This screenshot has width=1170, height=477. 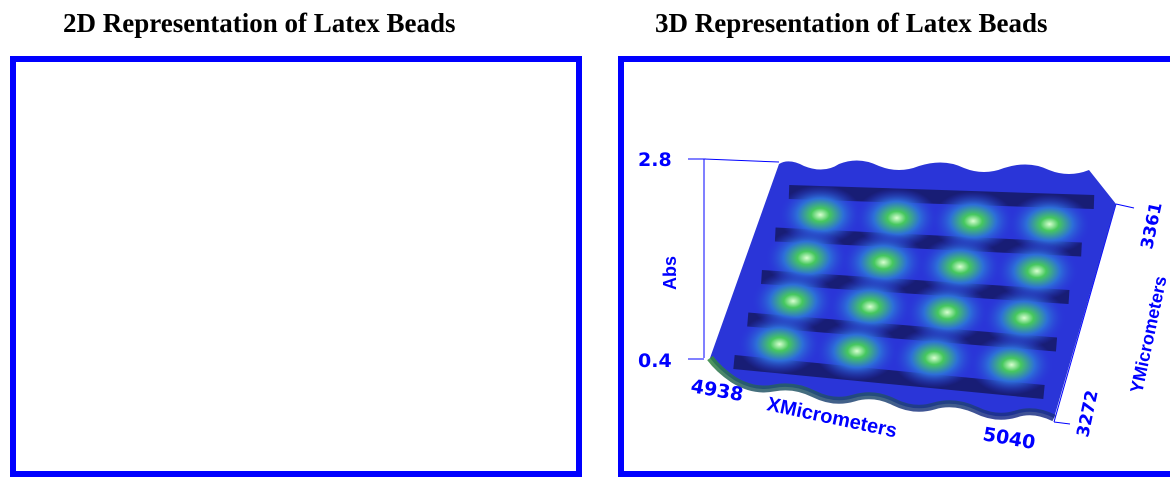 I want to click on z-axis-label: Abs, so click(x=670, y=273).